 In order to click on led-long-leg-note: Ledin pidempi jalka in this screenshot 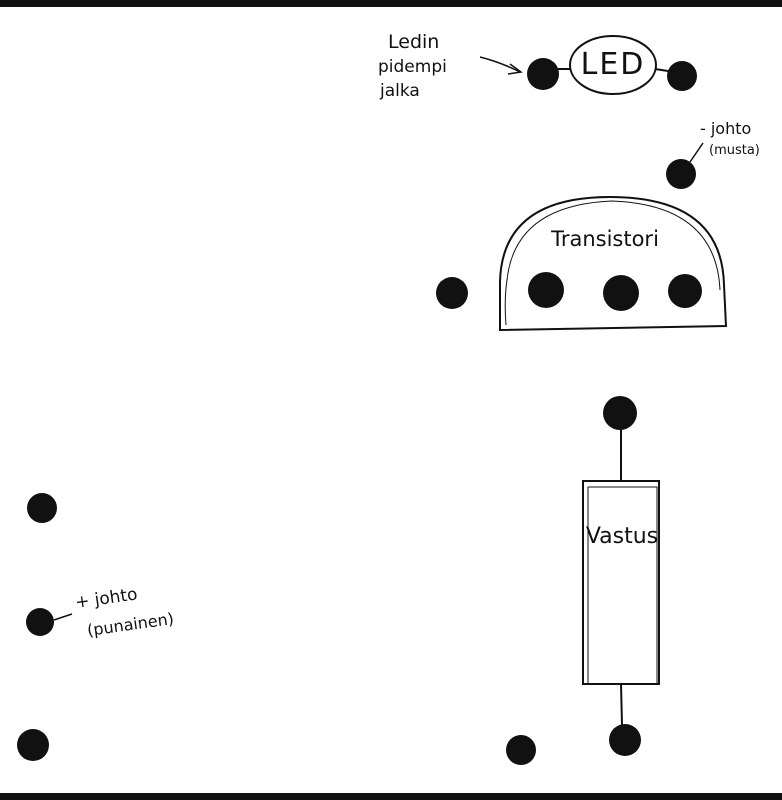, I will do `click(450, 66)`.